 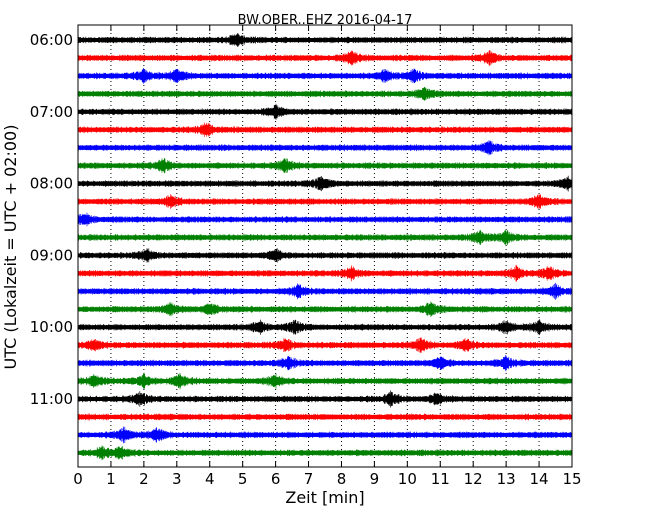 I want to click on x-tick-label: 7, so click(x=309, y=479).